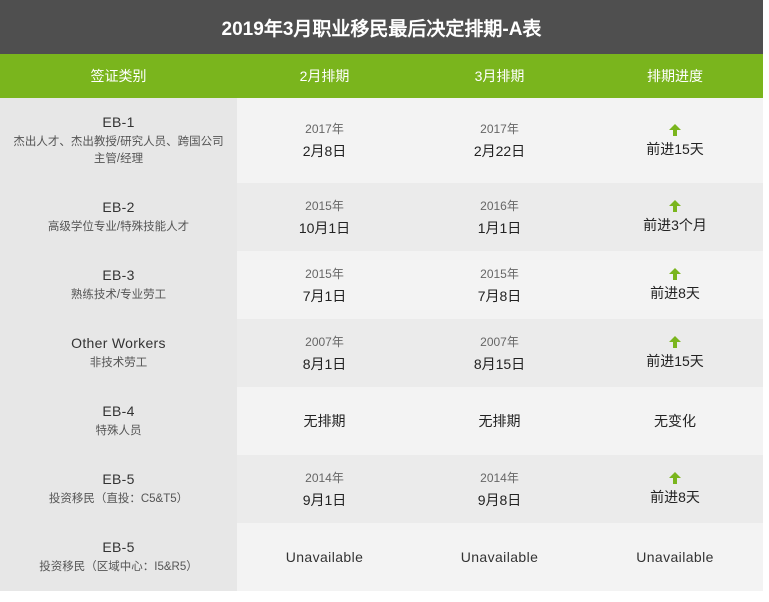 Image resolution: width=769 pixels, height=602 pixels. What do you see at coordinates (118, 342) in the screenshot?
I see `category-name: Other Workers` at bounding box center [118, 342].